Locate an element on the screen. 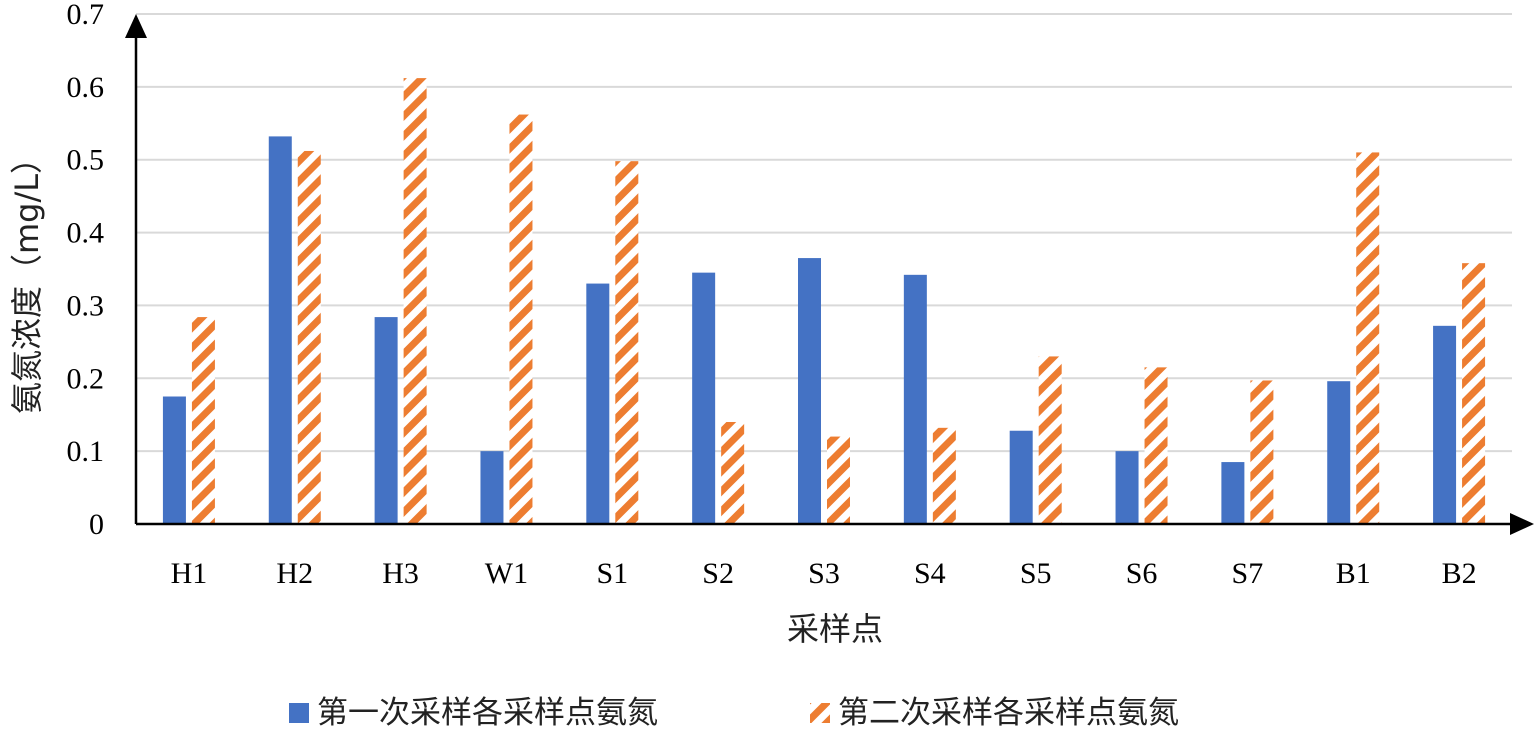 This screenshot has height=729, width=1537. x-tick-label: S4 is located at coordinates (930, 573).